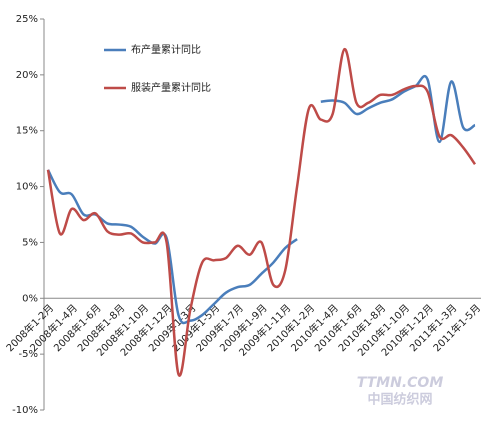 The width and height of the screenshot is (487, 425). What do you see at coordinates (27, 187) in the screenshot?
I see `y-tick-label: 10%` at bounding box center [27, 187].